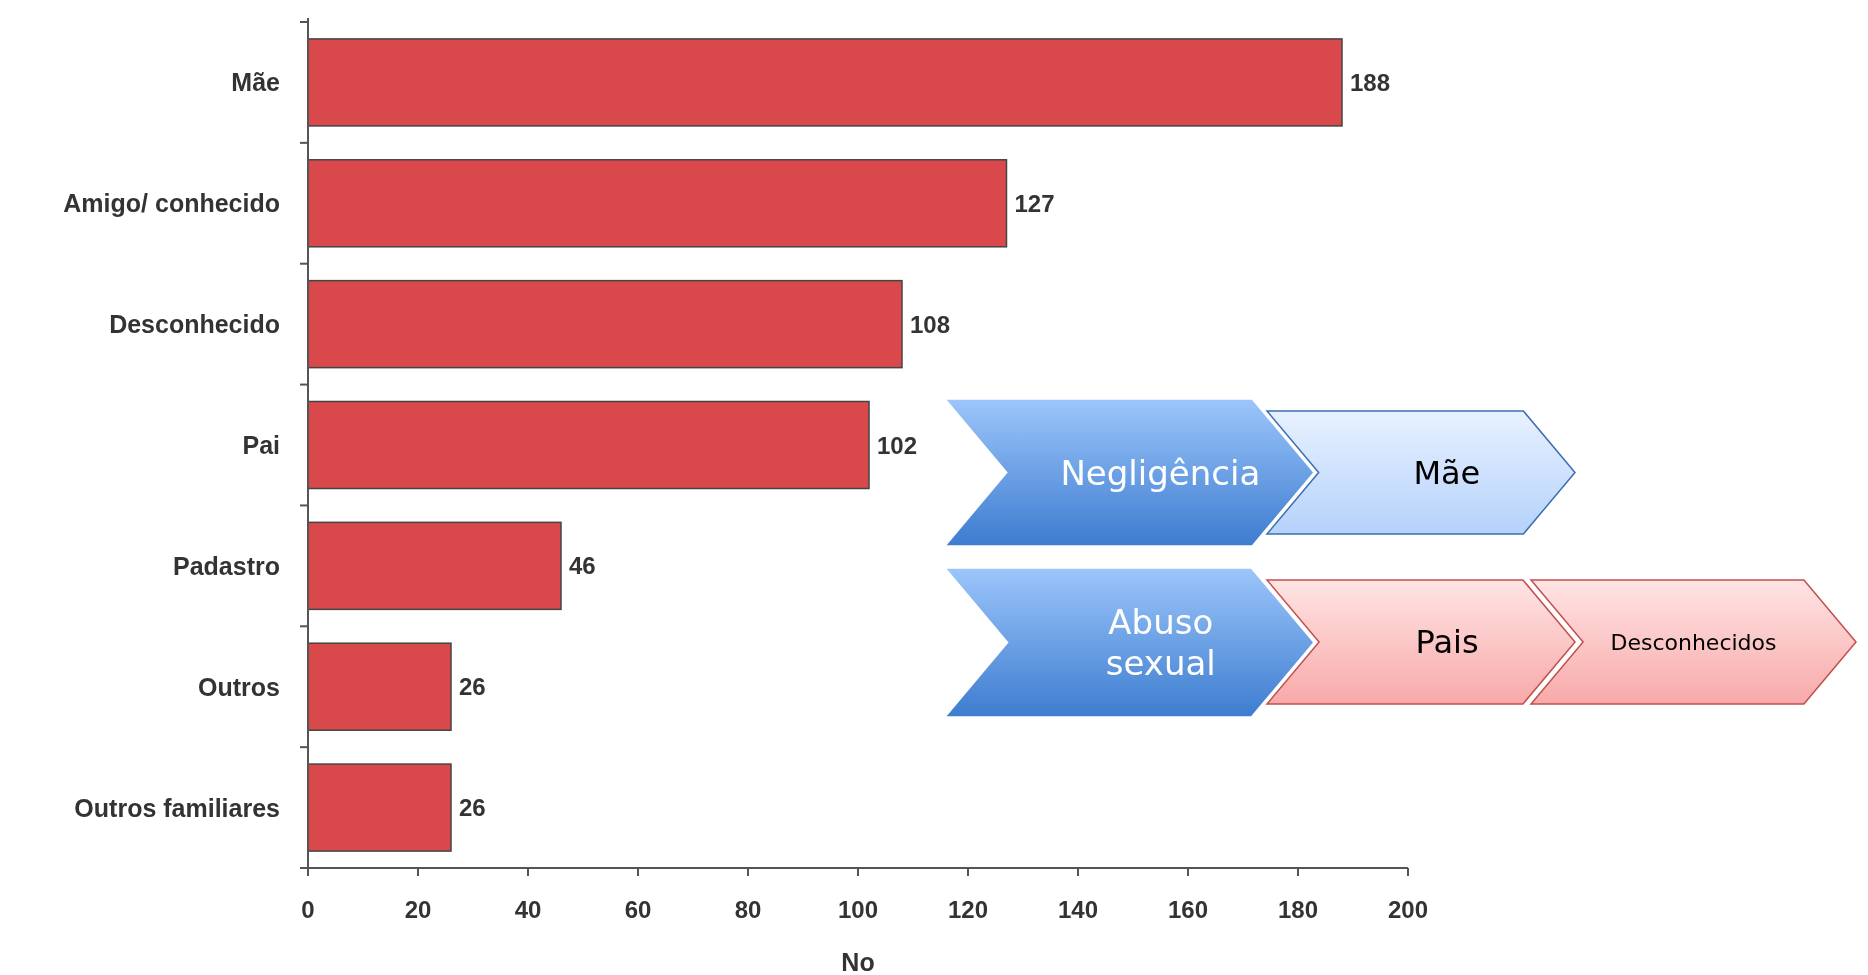 Image resolution: width=1868 pixels, height=975 pixels. I want to click on text: Pais, so click(1447, 642).